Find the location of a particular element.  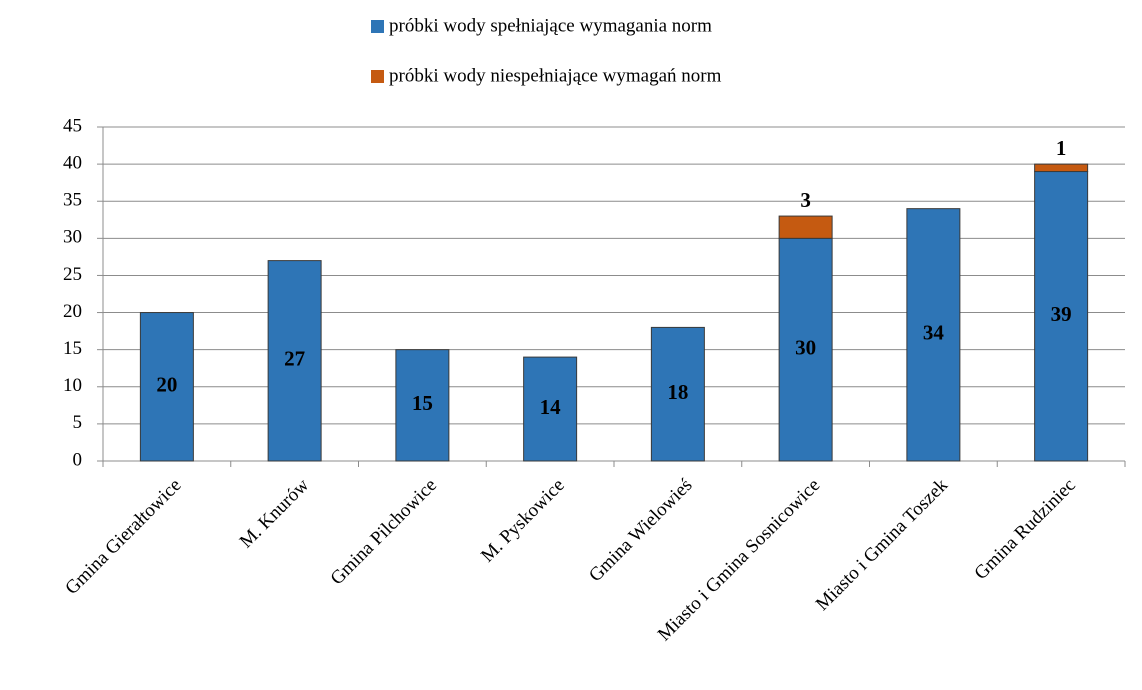

y-tick-label: 35 is located at coordinates (72, 200).